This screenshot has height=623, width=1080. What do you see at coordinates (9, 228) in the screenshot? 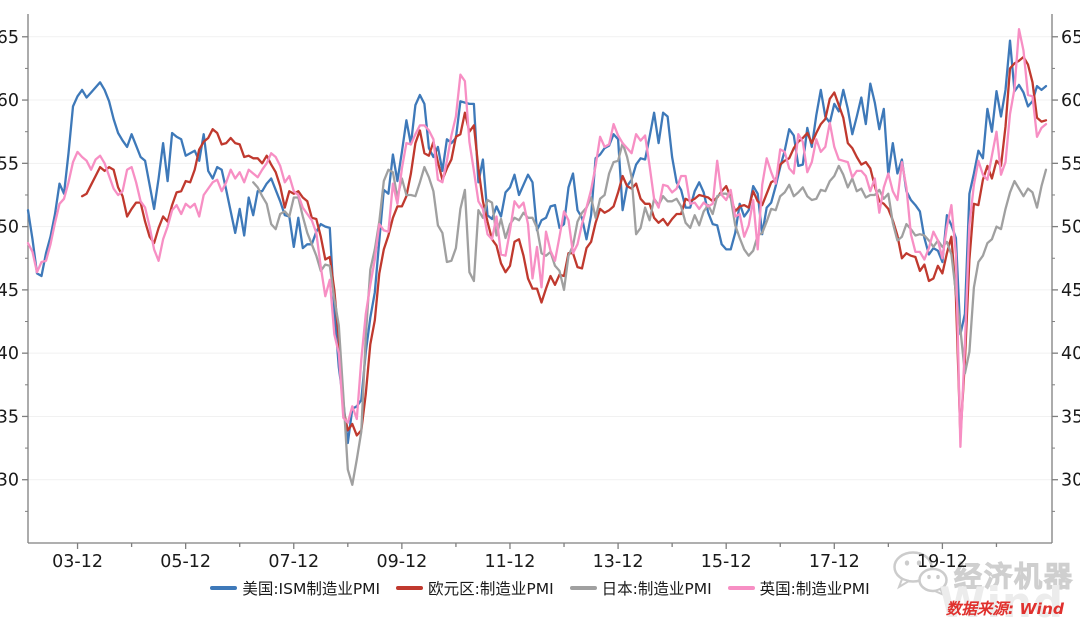
I see `y-tick-label-left: 50` at bounding box center [9, 228].